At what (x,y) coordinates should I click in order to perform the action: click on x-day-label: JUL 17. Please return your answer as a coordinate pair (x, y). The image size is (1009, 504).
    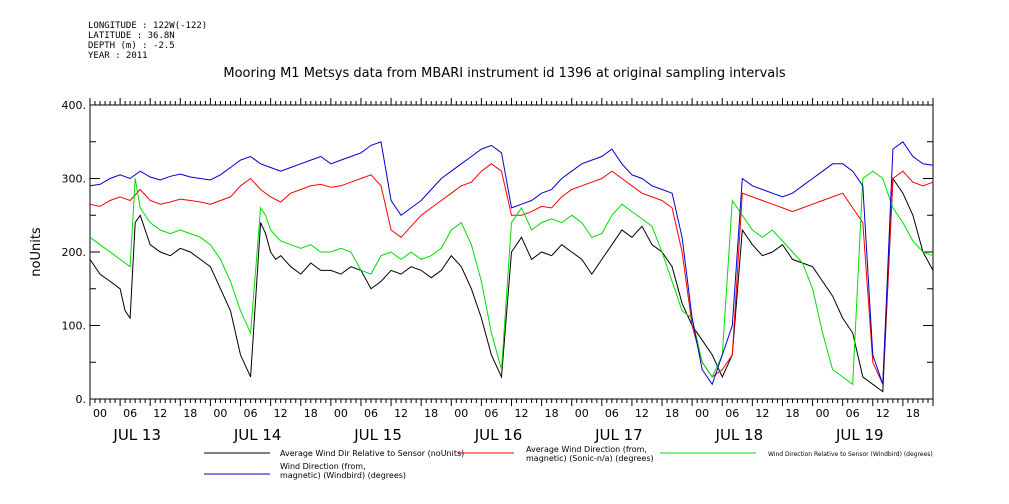
    Looking at the image, I should click on (618, 435).